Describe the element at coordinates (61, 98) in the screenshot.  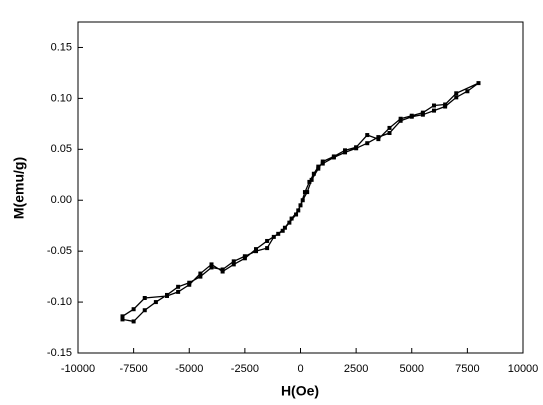
I see `y-tick-label: 0.10` at that location.